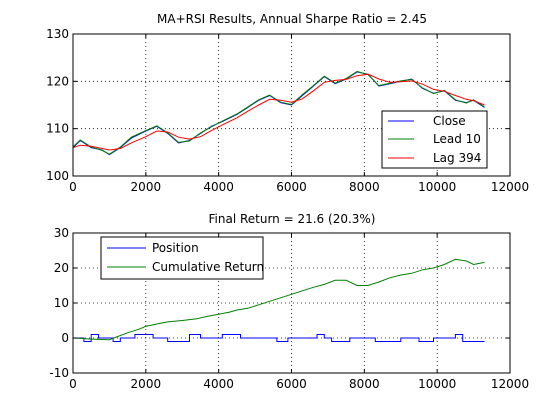 This screenshot has height=420, width=560. I want to click on y-tick-label: 120, so click(57, 81).